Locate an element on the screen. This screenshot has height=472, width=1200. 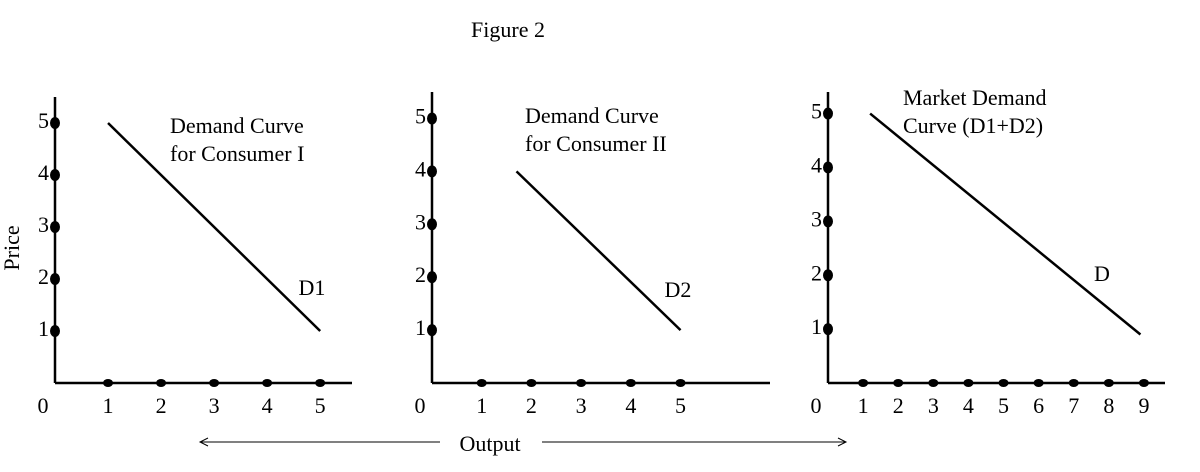
annotation: for Consumer II is located at coordinates (596, 143).